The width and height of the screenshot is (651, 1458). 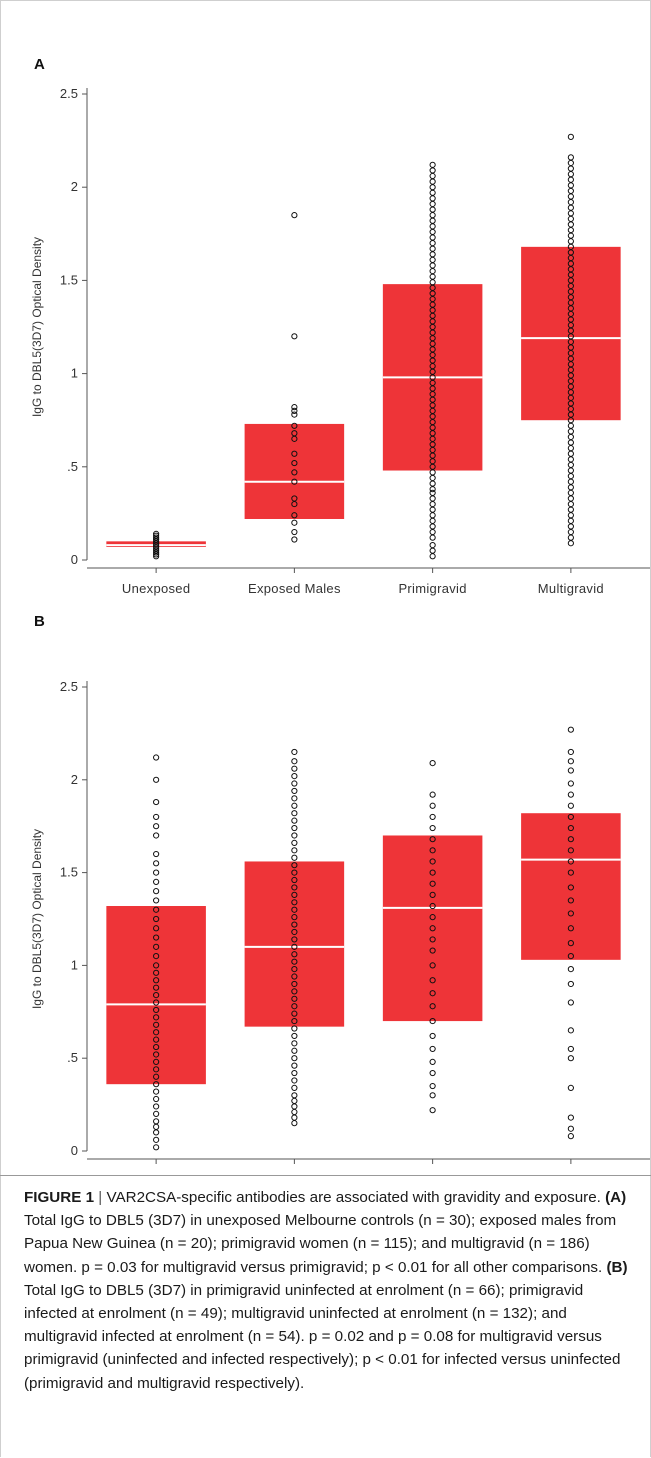 What do you see at coordinates (571, 1173) in the screenshot?
I see `x-category-label: Infected` at bounding box center [571, 1173].